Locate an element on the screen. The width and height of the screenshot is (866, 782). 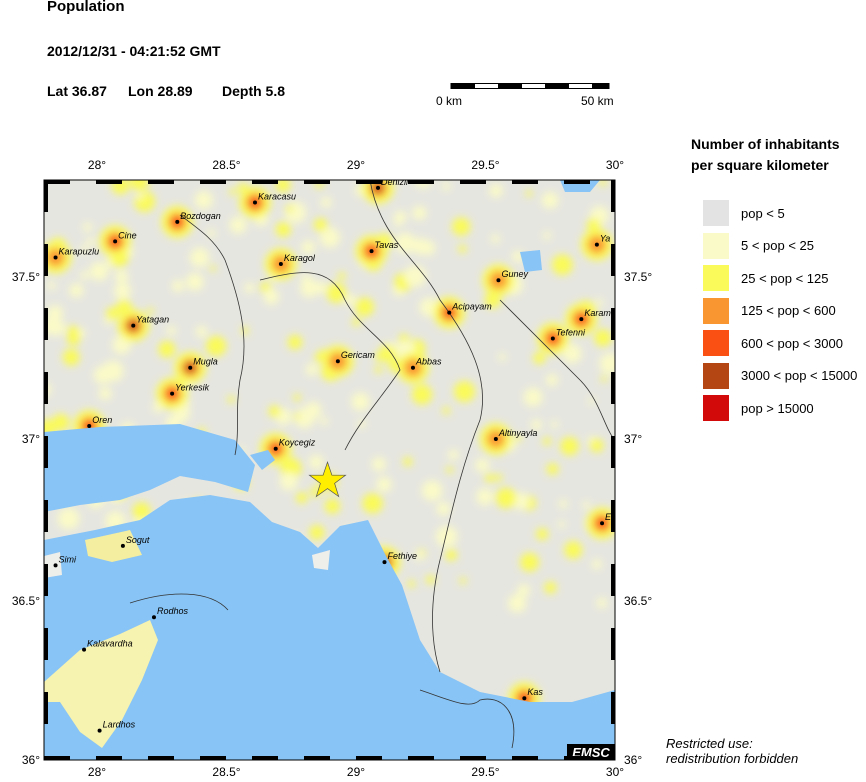
islands is located at coordinates (187, 639).